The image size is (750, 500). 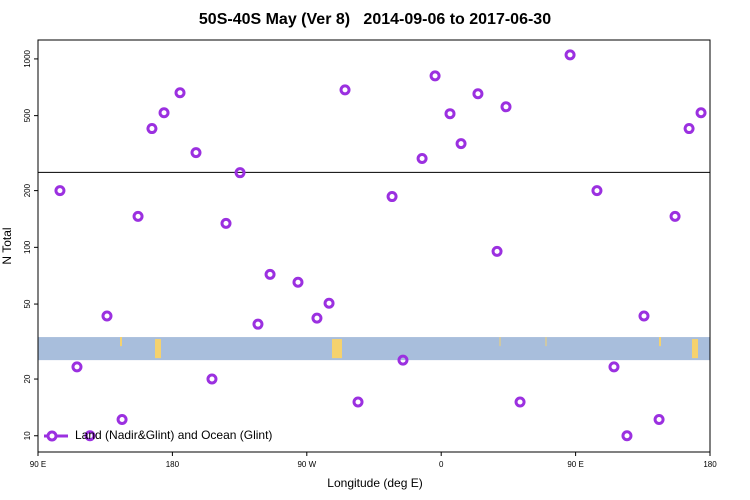 I want to click on legend-marker, so click(x=52, y=436).